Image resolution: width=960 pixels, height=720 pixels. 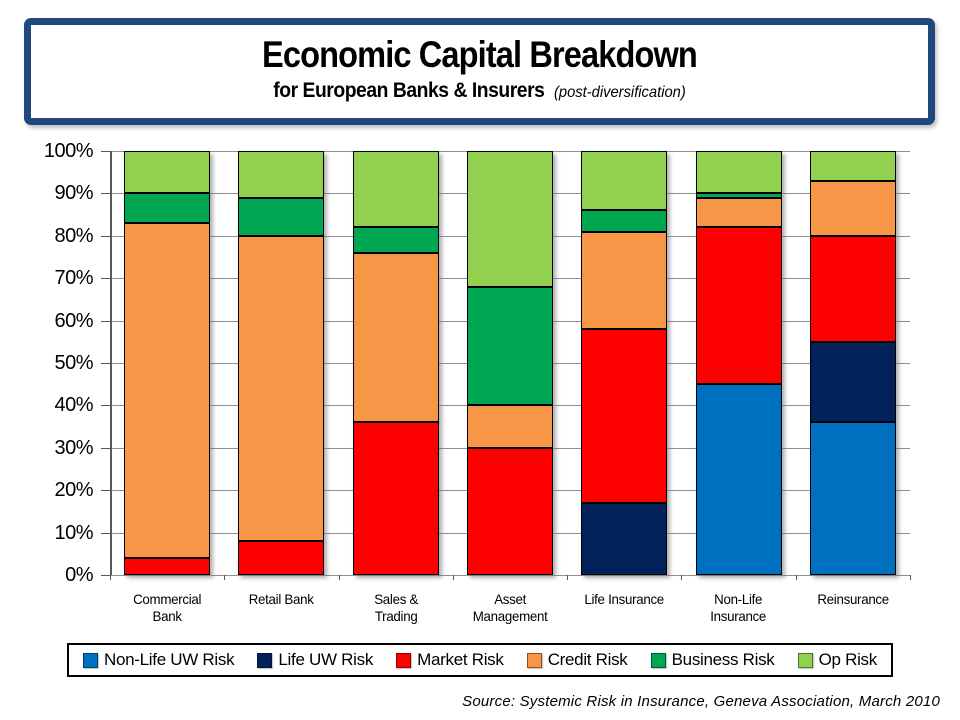 I want to click on x-axis-label-line: Non-Life, so click(x=738, y=599).